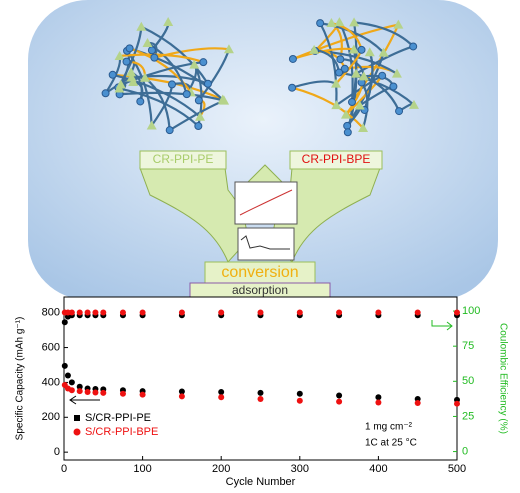 The height and width of the screenshot is (493, 520). I want to click on legend-label: S/CR-PPI-PE, so click(118, 418).